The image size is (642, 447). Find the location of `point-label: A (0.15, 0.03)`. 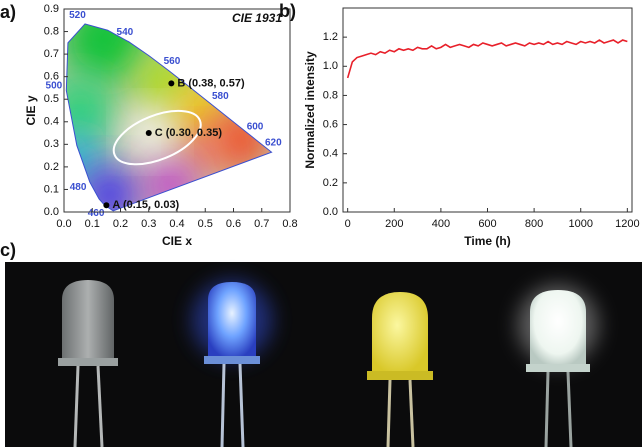

point-label: A (0.15, 0.03) is located at coordinates (145, 205).